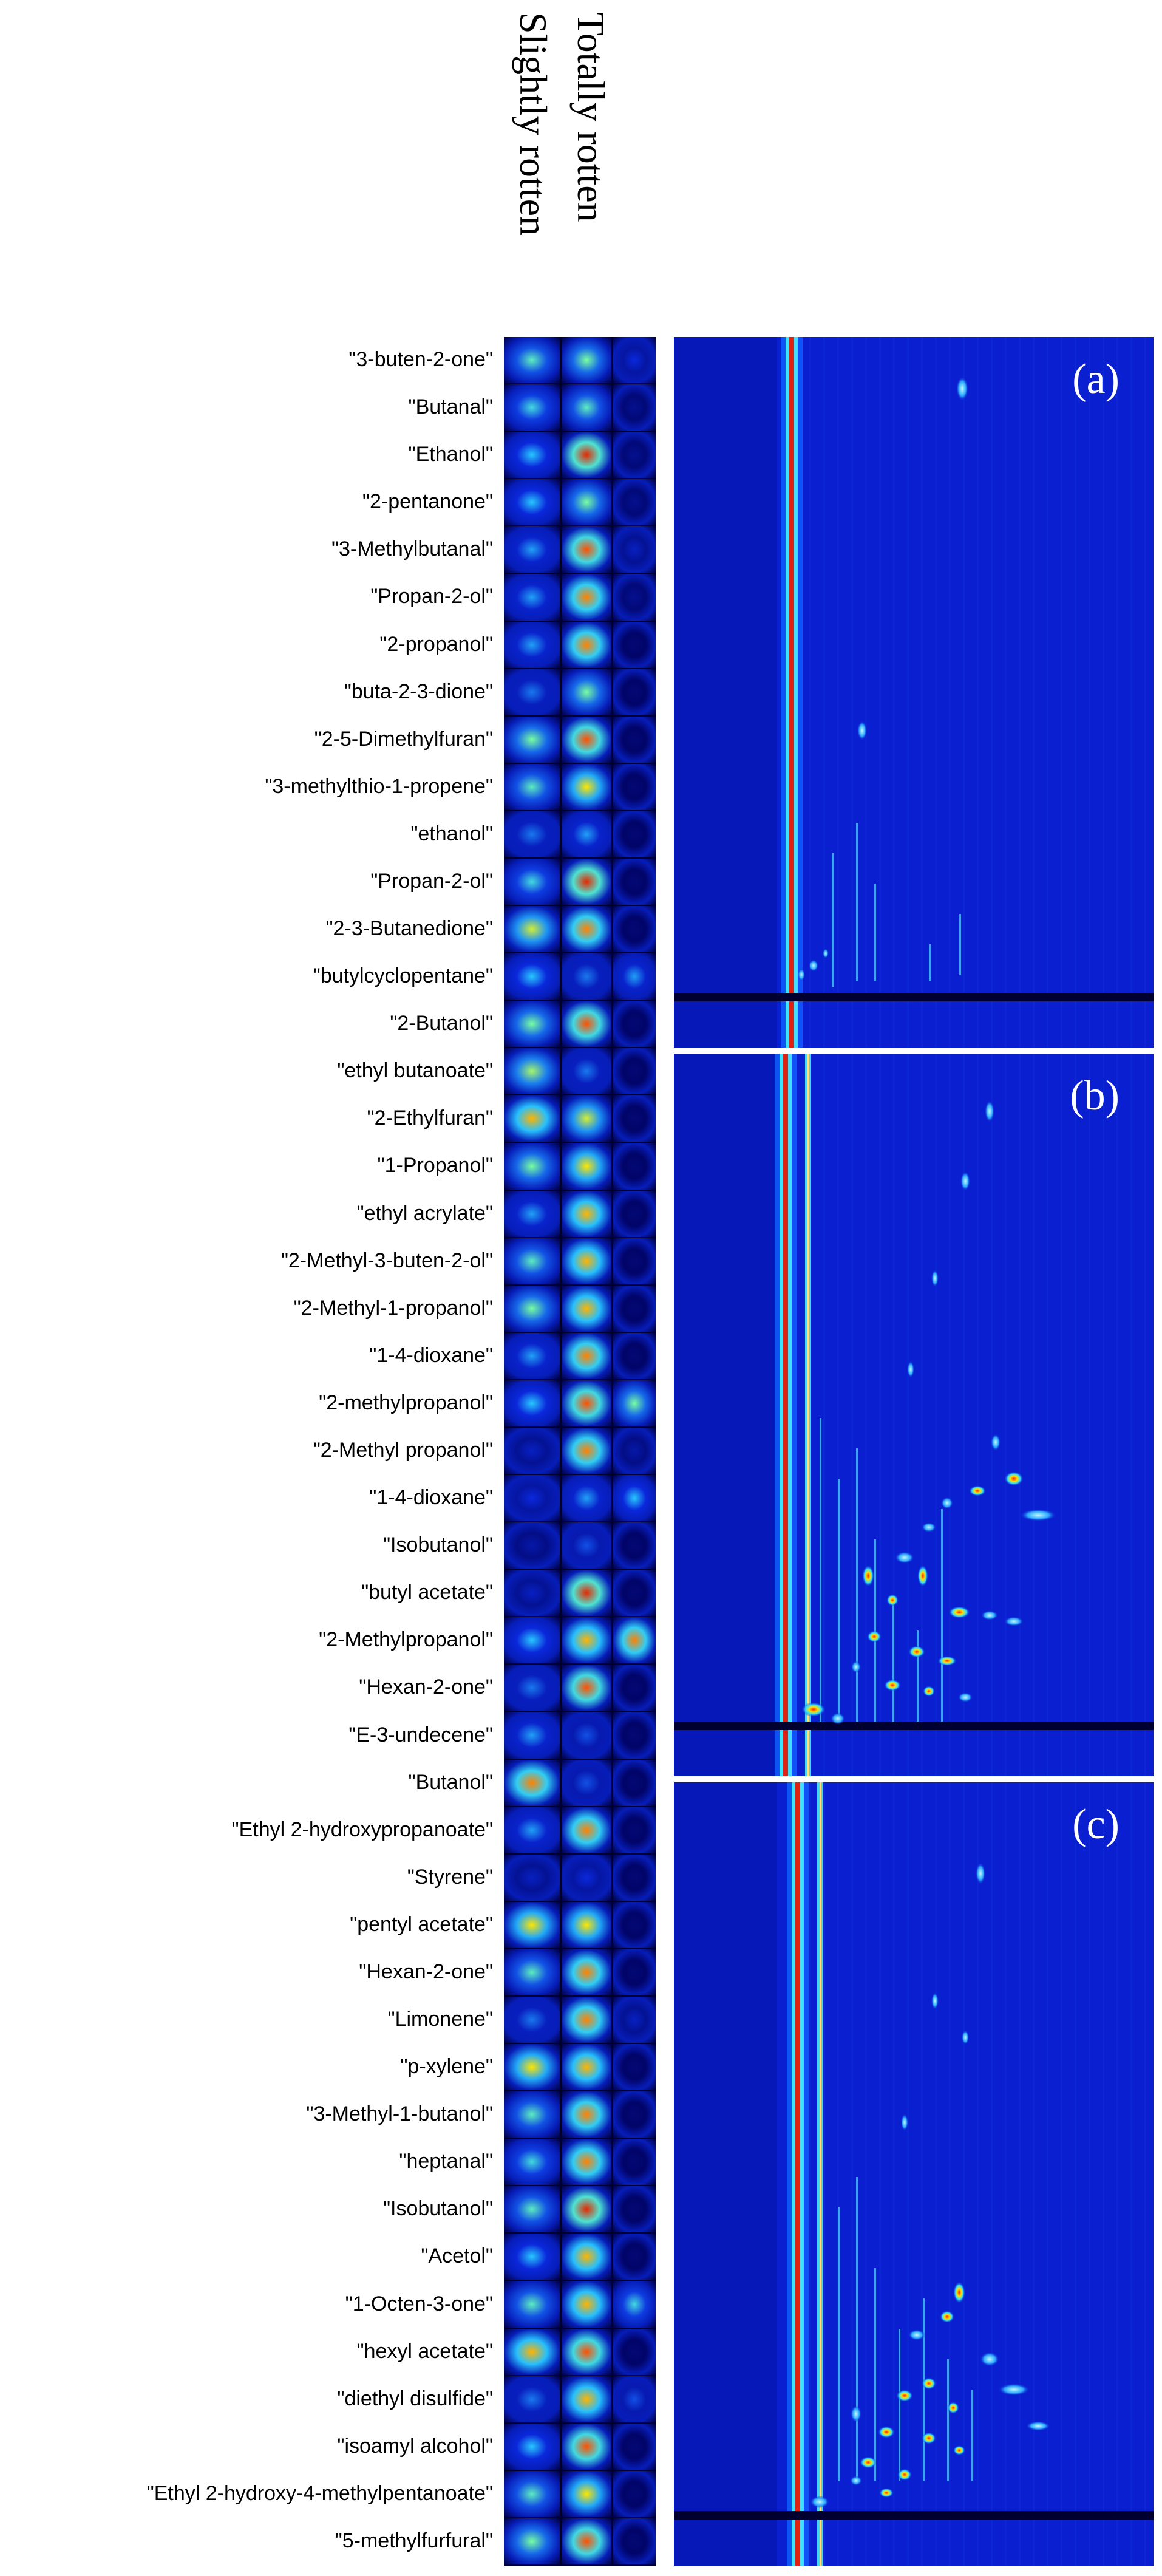 The image size is (1162, 2576). I want to click on compound-label: "Hexan-2-one", so click(426, 1972).